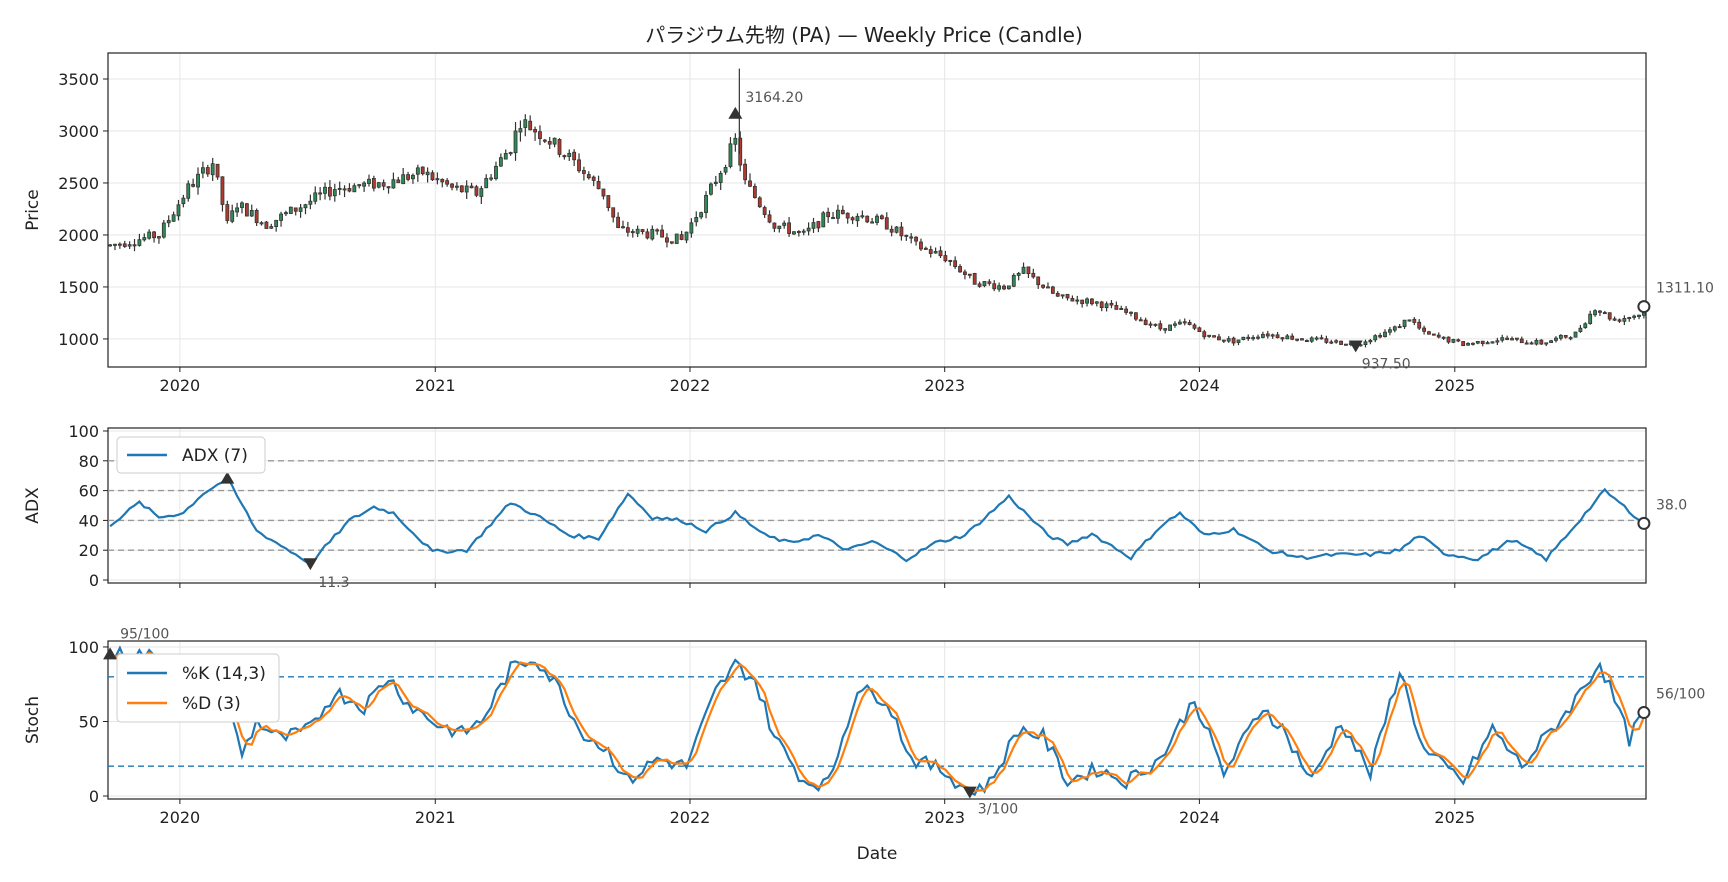 This screenshot has height=882, width=1728. I want to click on stoch-ylabel: Stoch, so click(33, 720).